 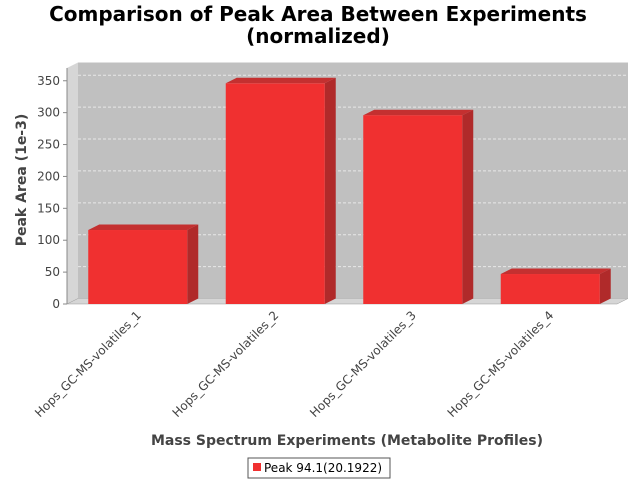 What do you see at coordinates (48, 145) in the screenshot?
I see `y-tick-label: 250` at bounding box center [48, 145].